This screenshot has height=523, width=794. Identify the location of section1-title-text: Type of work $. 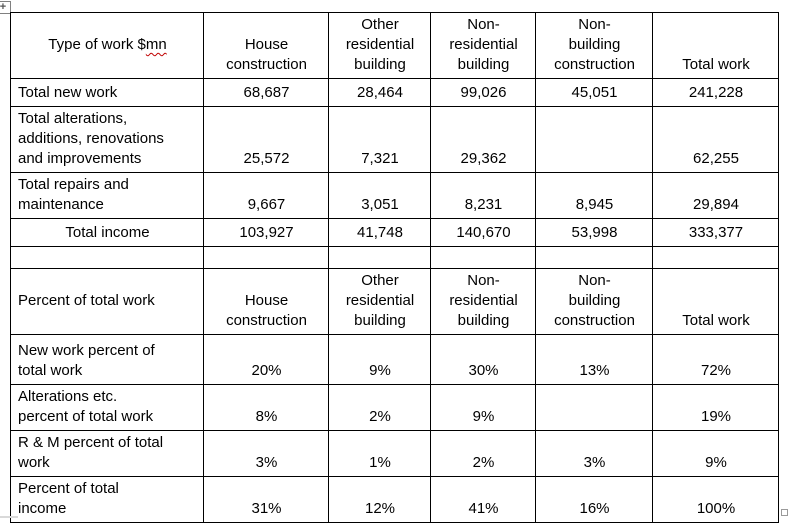
(97, 44).